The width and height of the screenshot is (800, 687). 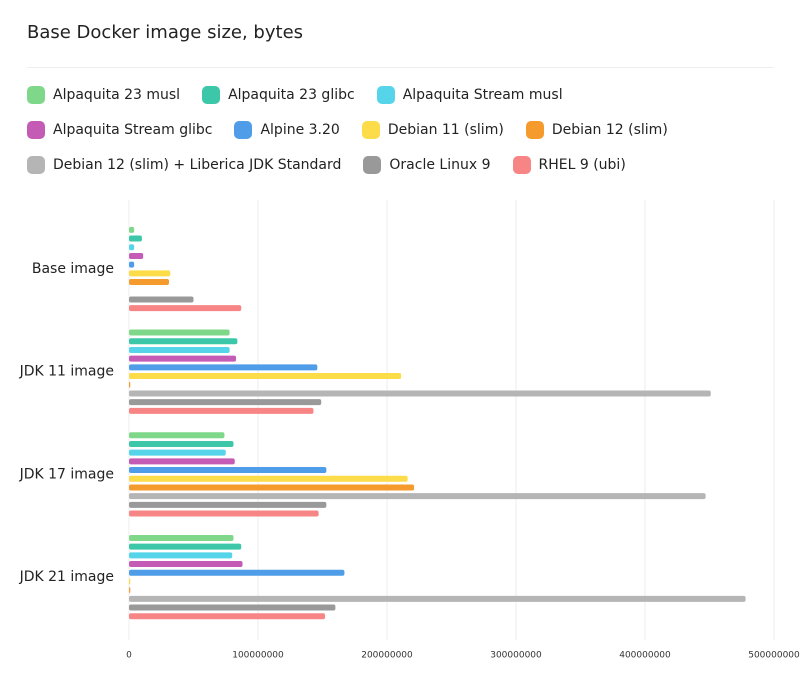 What do you see at coordinates (133, 130) in the screenshot?
I see `legend-label: Alpaquita Stream glibc` at bounding box center [133, 130].